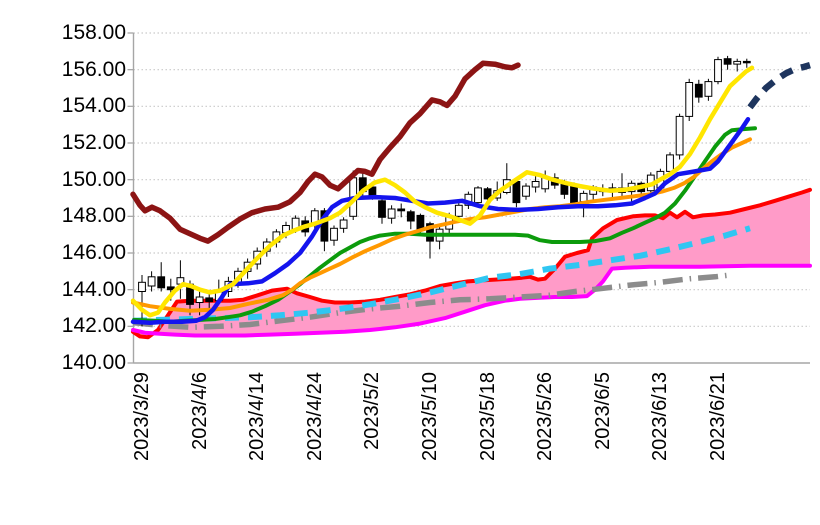 Image resolution: width=820 pixels, height=525 pixels. What do you see at coordinates (142, 416) in the screenshot?
I see `x-axis-tick-label: 2023/3/29` at bounding box center [142, 416].